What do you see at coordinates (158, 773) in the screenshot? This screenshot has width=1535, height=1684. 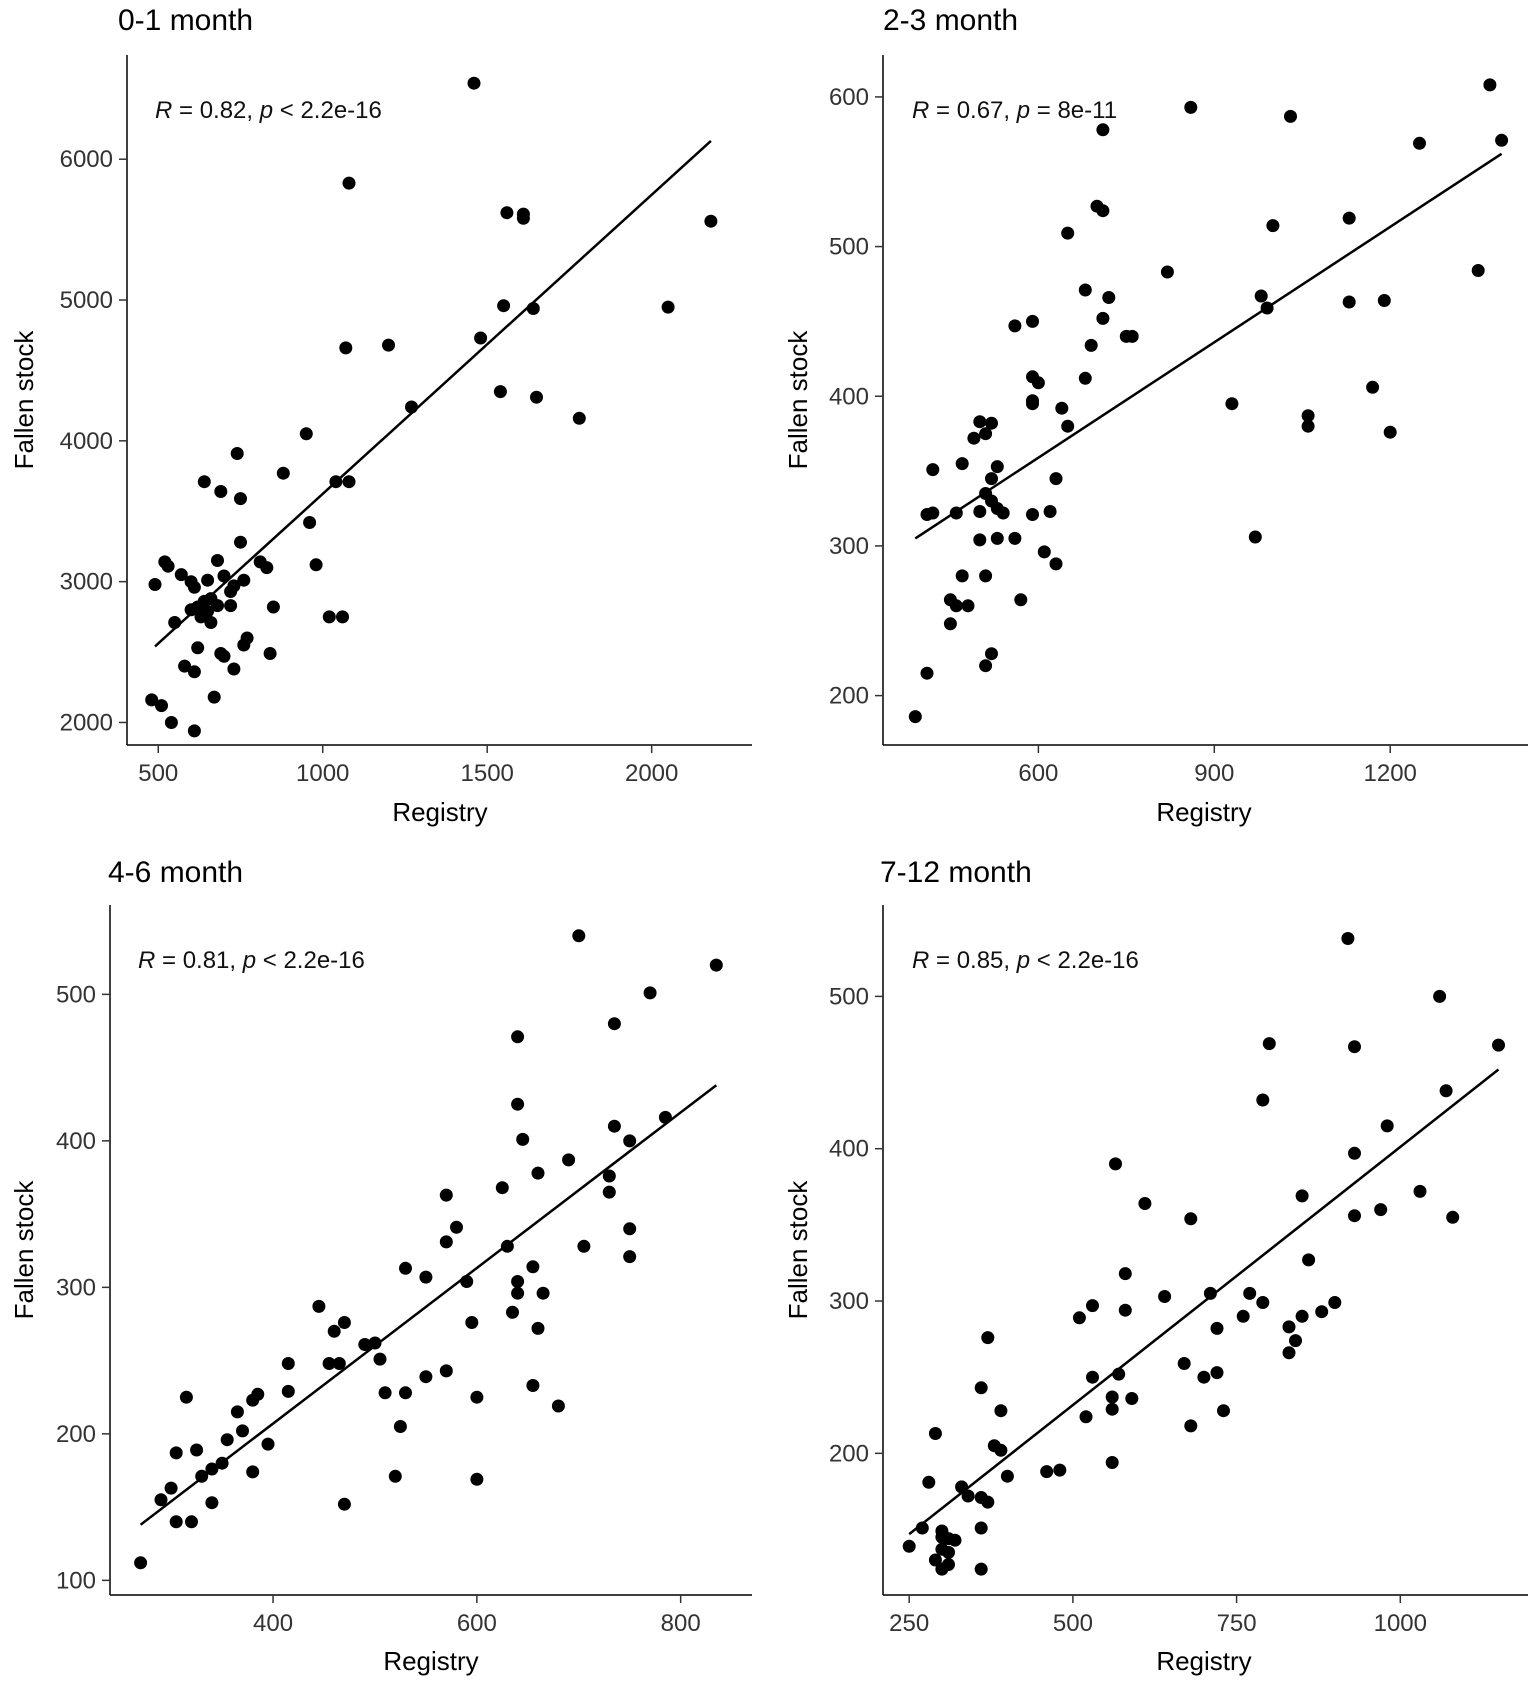 I see `x-tick-label: 500` at bounding box center [158, 773].